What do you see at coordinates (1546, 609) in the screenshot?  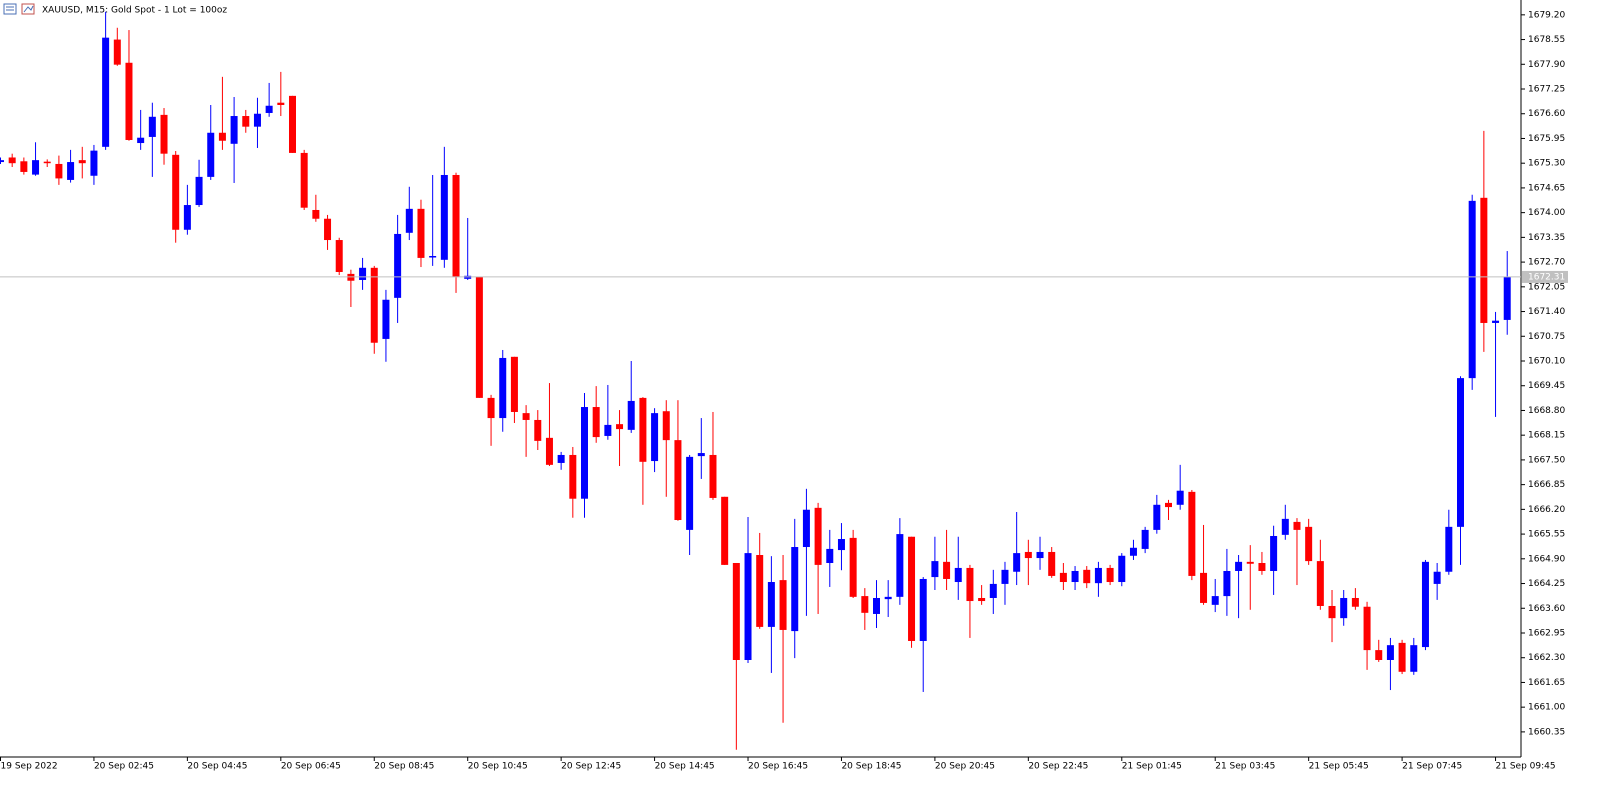 I see `y-tick-label: 1663.60` at bounding box center [1546, 609].